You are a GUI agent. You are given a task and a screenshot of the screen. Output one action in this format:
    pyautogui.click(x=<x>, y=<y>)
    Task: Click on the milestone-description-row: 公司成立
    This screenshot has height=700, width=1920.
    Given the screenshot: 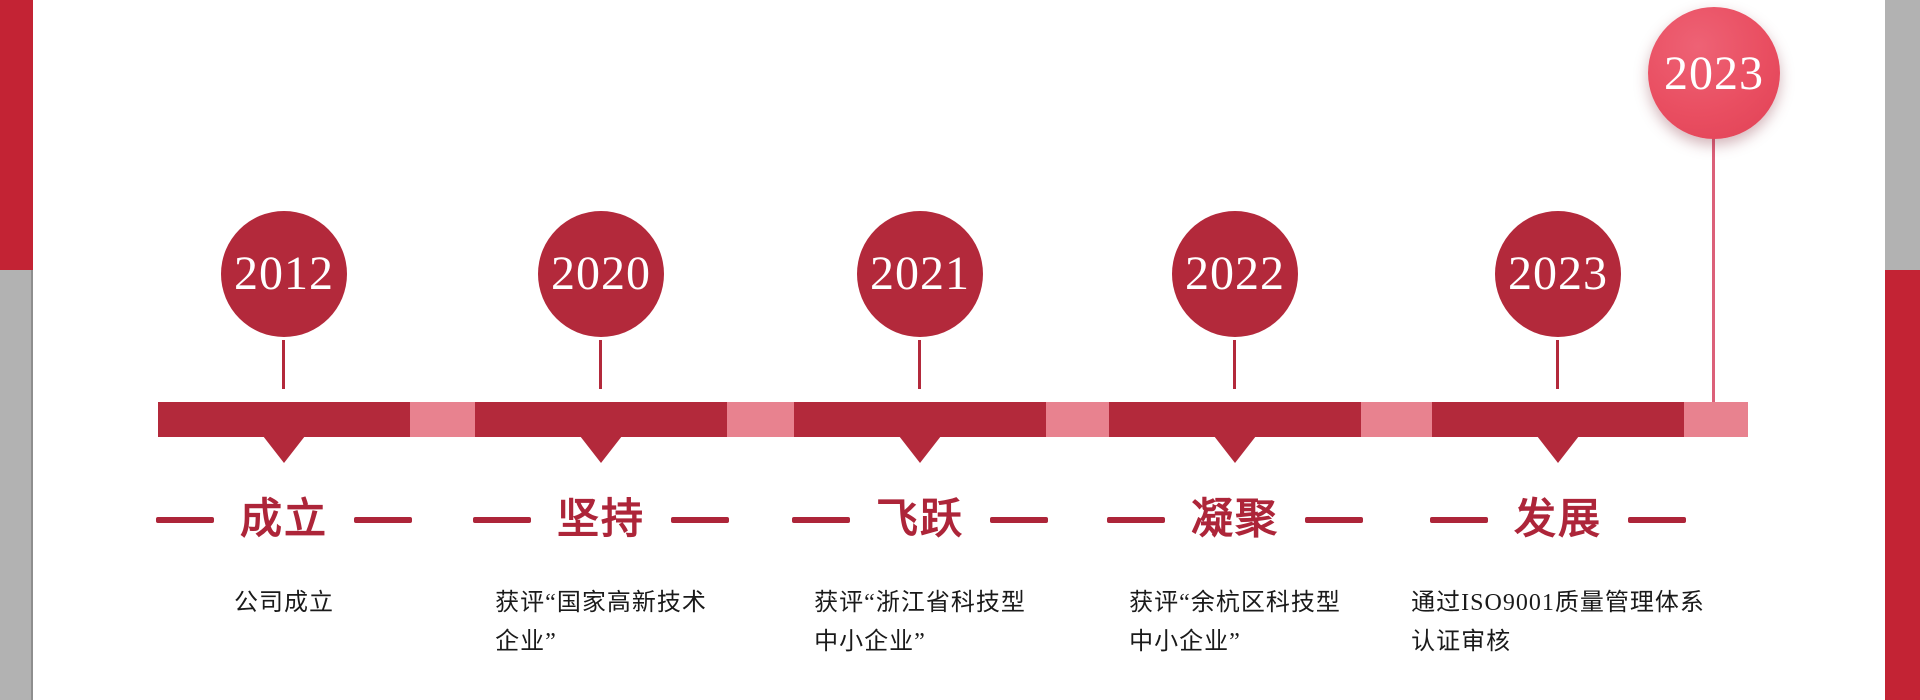 What is the action you would take?
    pyautogui.click(x=284, y=603)
    